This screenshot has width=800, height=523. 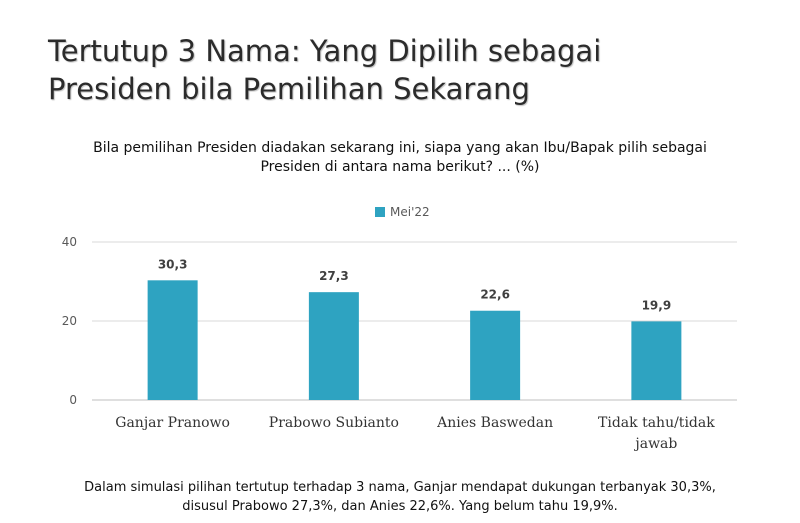 What do you see at coordinates (173, 264) in the screenshot?
I see `data-label: 30,3` at bounding box center [173, 264].